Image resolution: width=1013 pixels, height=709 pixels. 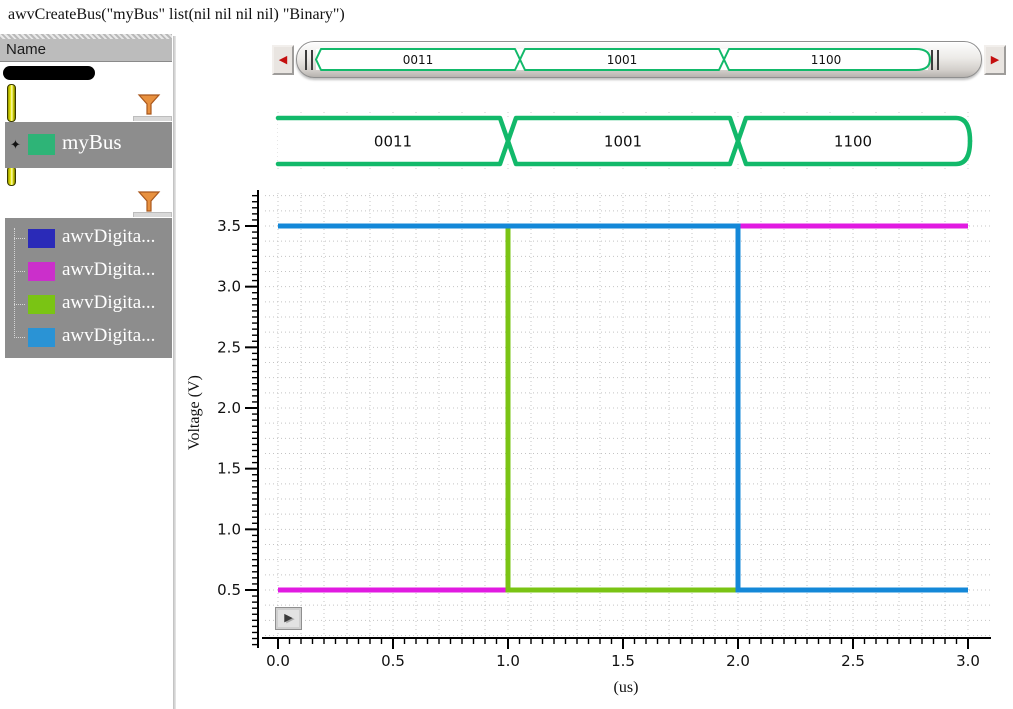 I want to click on bus-waveform: 0011 1001 1100, so click(x=624, y=142).